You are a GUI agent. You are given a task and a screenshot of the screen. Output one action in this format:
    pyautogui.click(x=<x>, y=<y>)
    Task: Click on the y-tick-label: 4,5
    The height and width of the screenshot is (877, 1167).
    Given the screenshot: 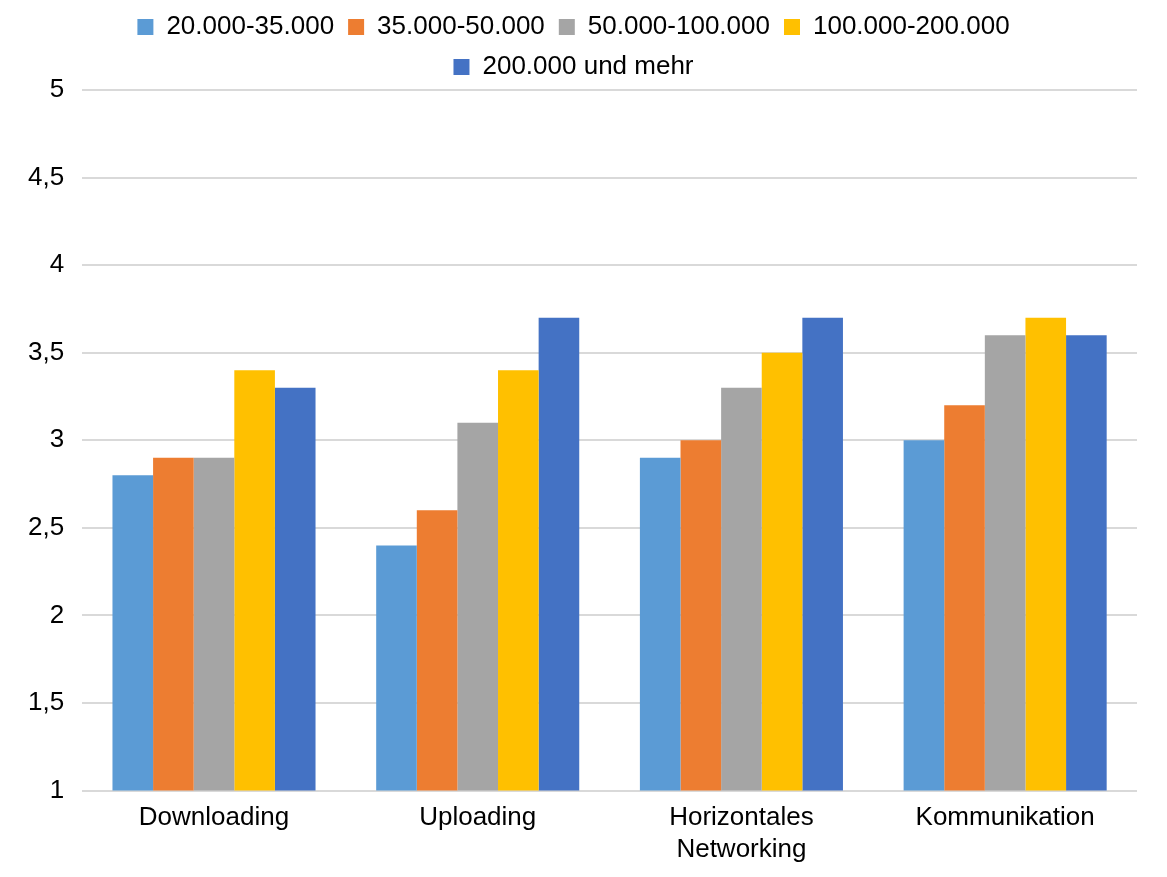 What is the action you would take?
    pyautogui.click(x=46, y=175)
    